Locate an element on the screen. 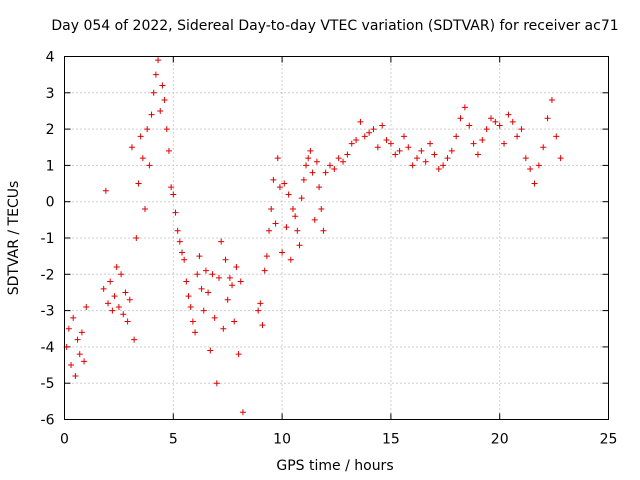 The image size is (640, 480). y-tick-label: -3 is located at coordinates (48, 312).